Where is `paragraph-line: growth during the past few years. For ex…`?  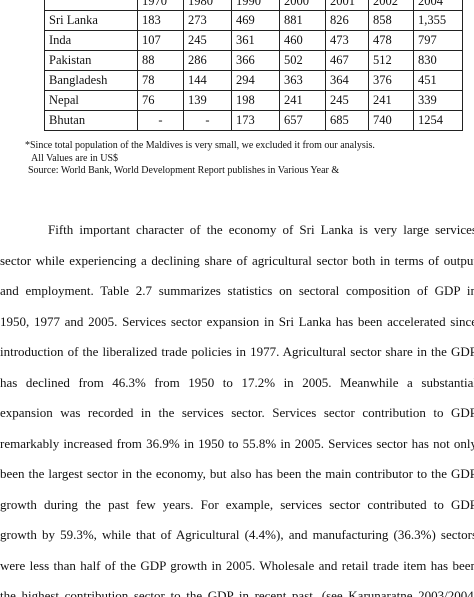
paragraph-line: growth during the past few years. For ex… is located at coordinates (237, 504).